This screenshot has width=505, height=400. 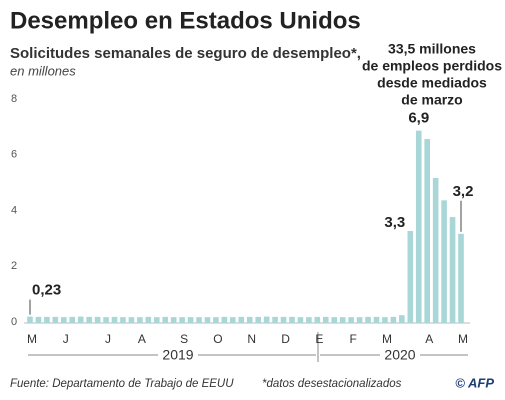 What do you see at coordinates (43, 70) in the screenshot?
I see `unit-label: en millones` at bounding box center [43, 70].